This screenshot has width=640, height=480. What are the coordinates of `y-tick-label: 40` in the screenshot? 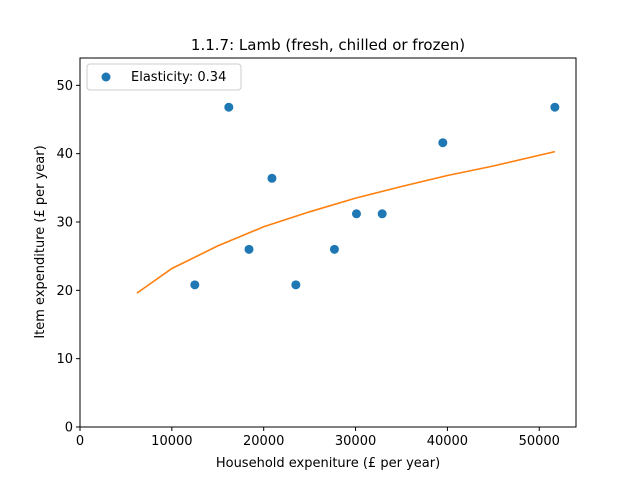 It's located at (64, 154).